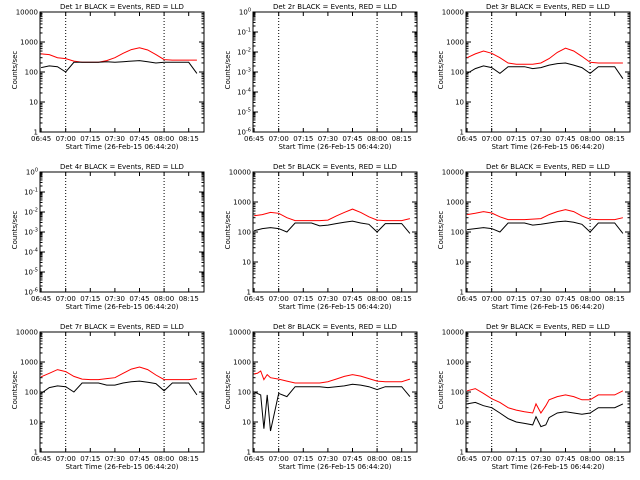 The height and width of the screenshot is (480, 640). What do you see at coordinates (244, 112) in the screenshot?
I see `y-tick-label: 10⁻⁵` at bounding box center [244, 112].